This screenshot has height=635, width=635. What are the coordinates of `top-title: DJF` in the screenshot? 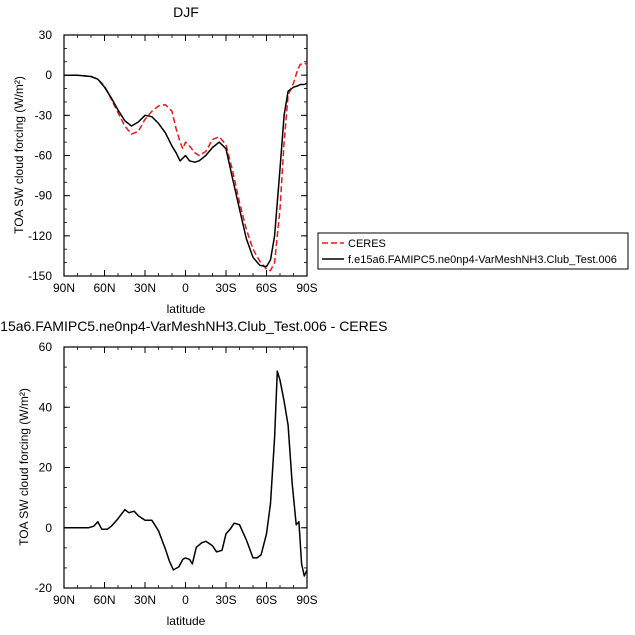 It's located at (186, 12).